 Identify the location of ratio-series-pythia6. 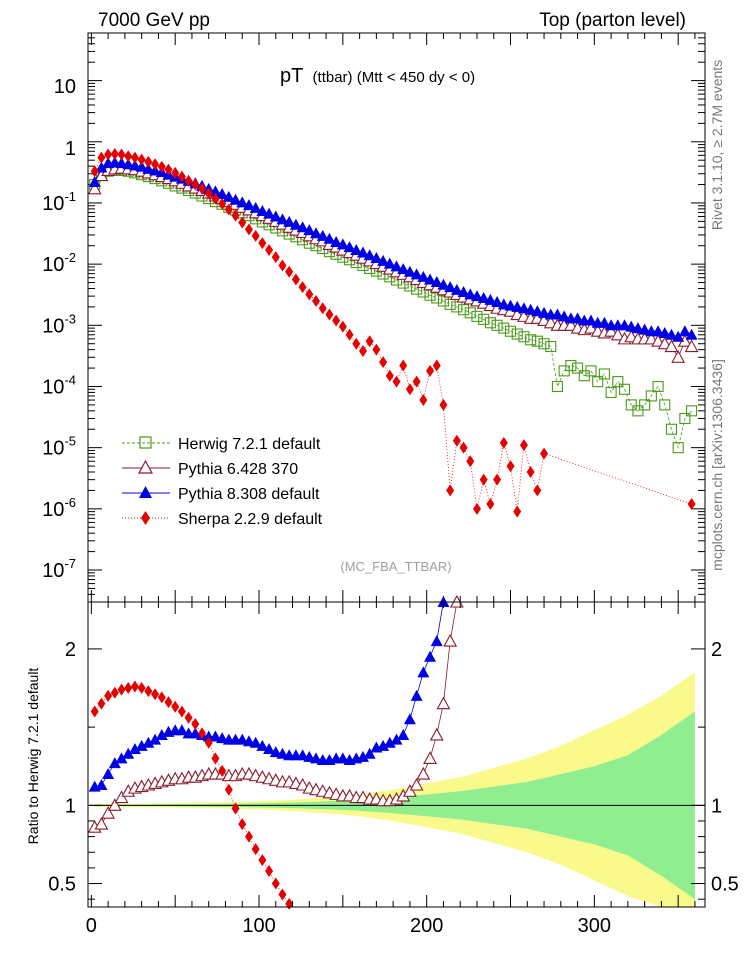
(275, 713).